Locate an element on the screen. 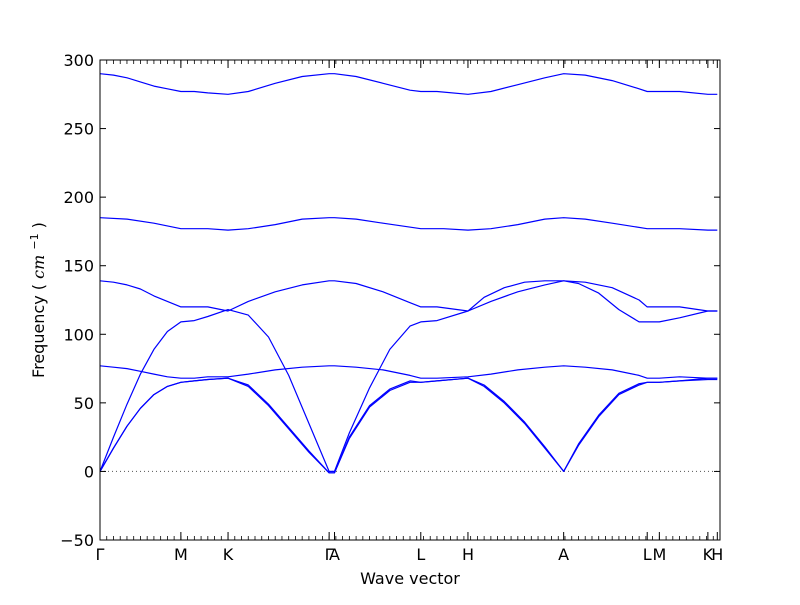 The width and height of the screenshot is (800, 605). y-axis-label-unit-exponent: −1 is located at coordinates (34, 241).